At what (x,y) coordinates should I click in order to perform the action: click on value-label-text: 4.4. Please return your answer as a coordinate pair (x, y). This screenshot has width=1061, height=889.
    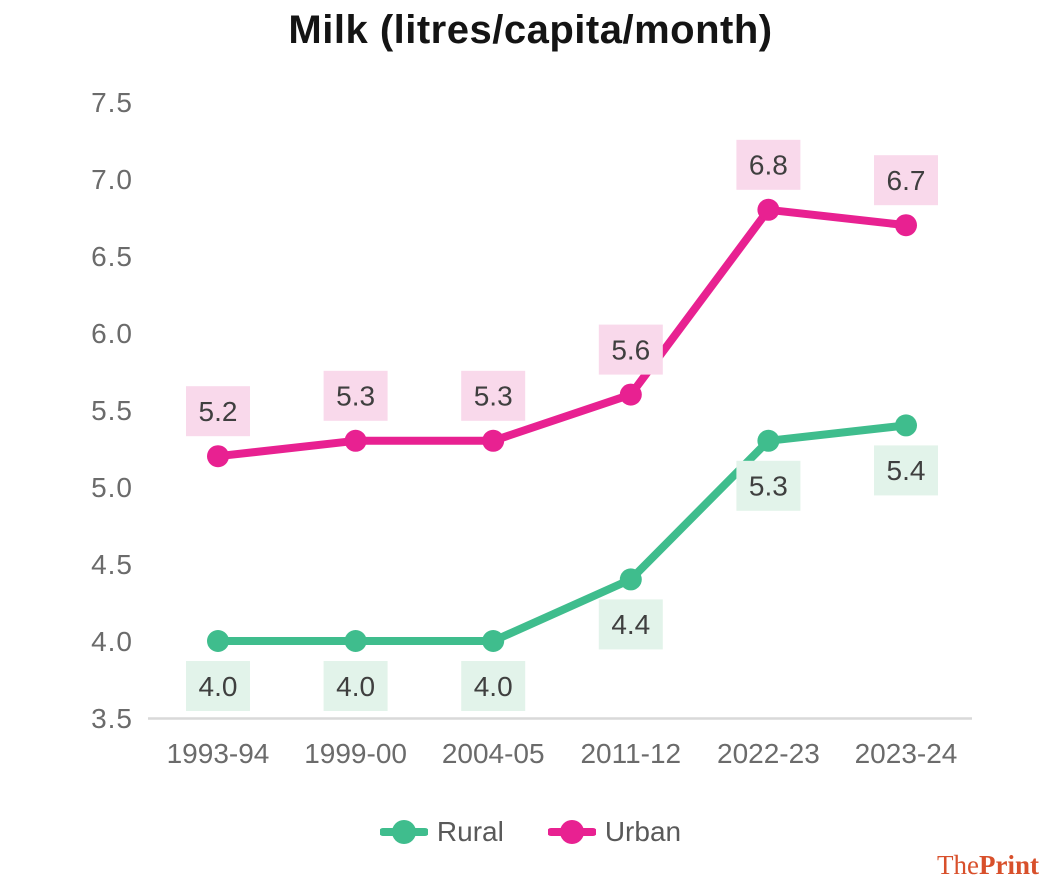
    Looking at the image, I should click on (630, 624).